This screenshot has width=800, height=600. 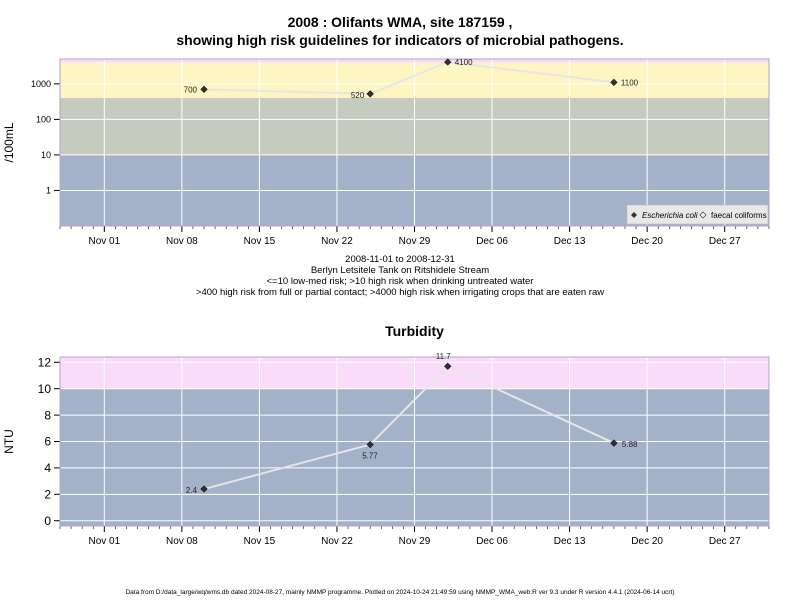 I want to click on data-label: 520, so click(x=358, y=95).